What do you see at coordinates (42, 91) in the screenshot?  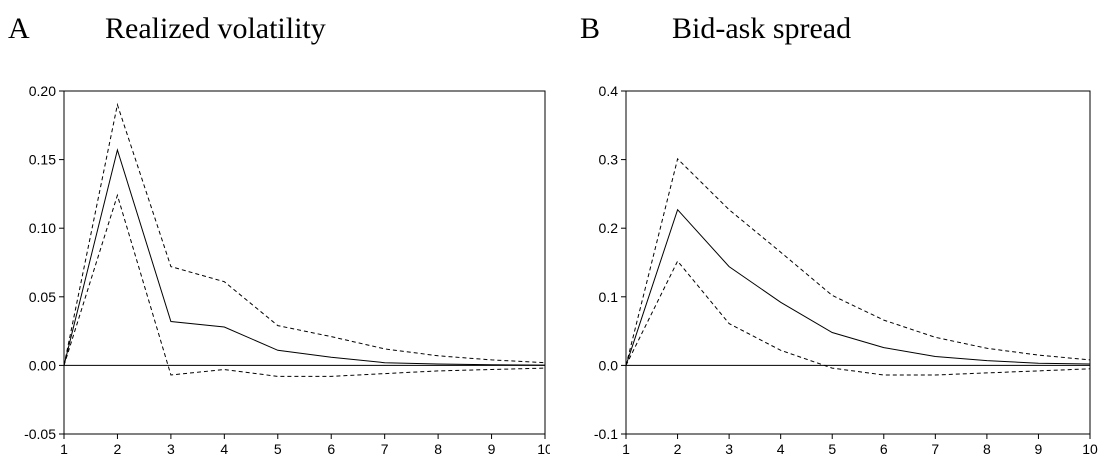 I see `y-tick-label: 0.20` at bounding box center [42, 91].